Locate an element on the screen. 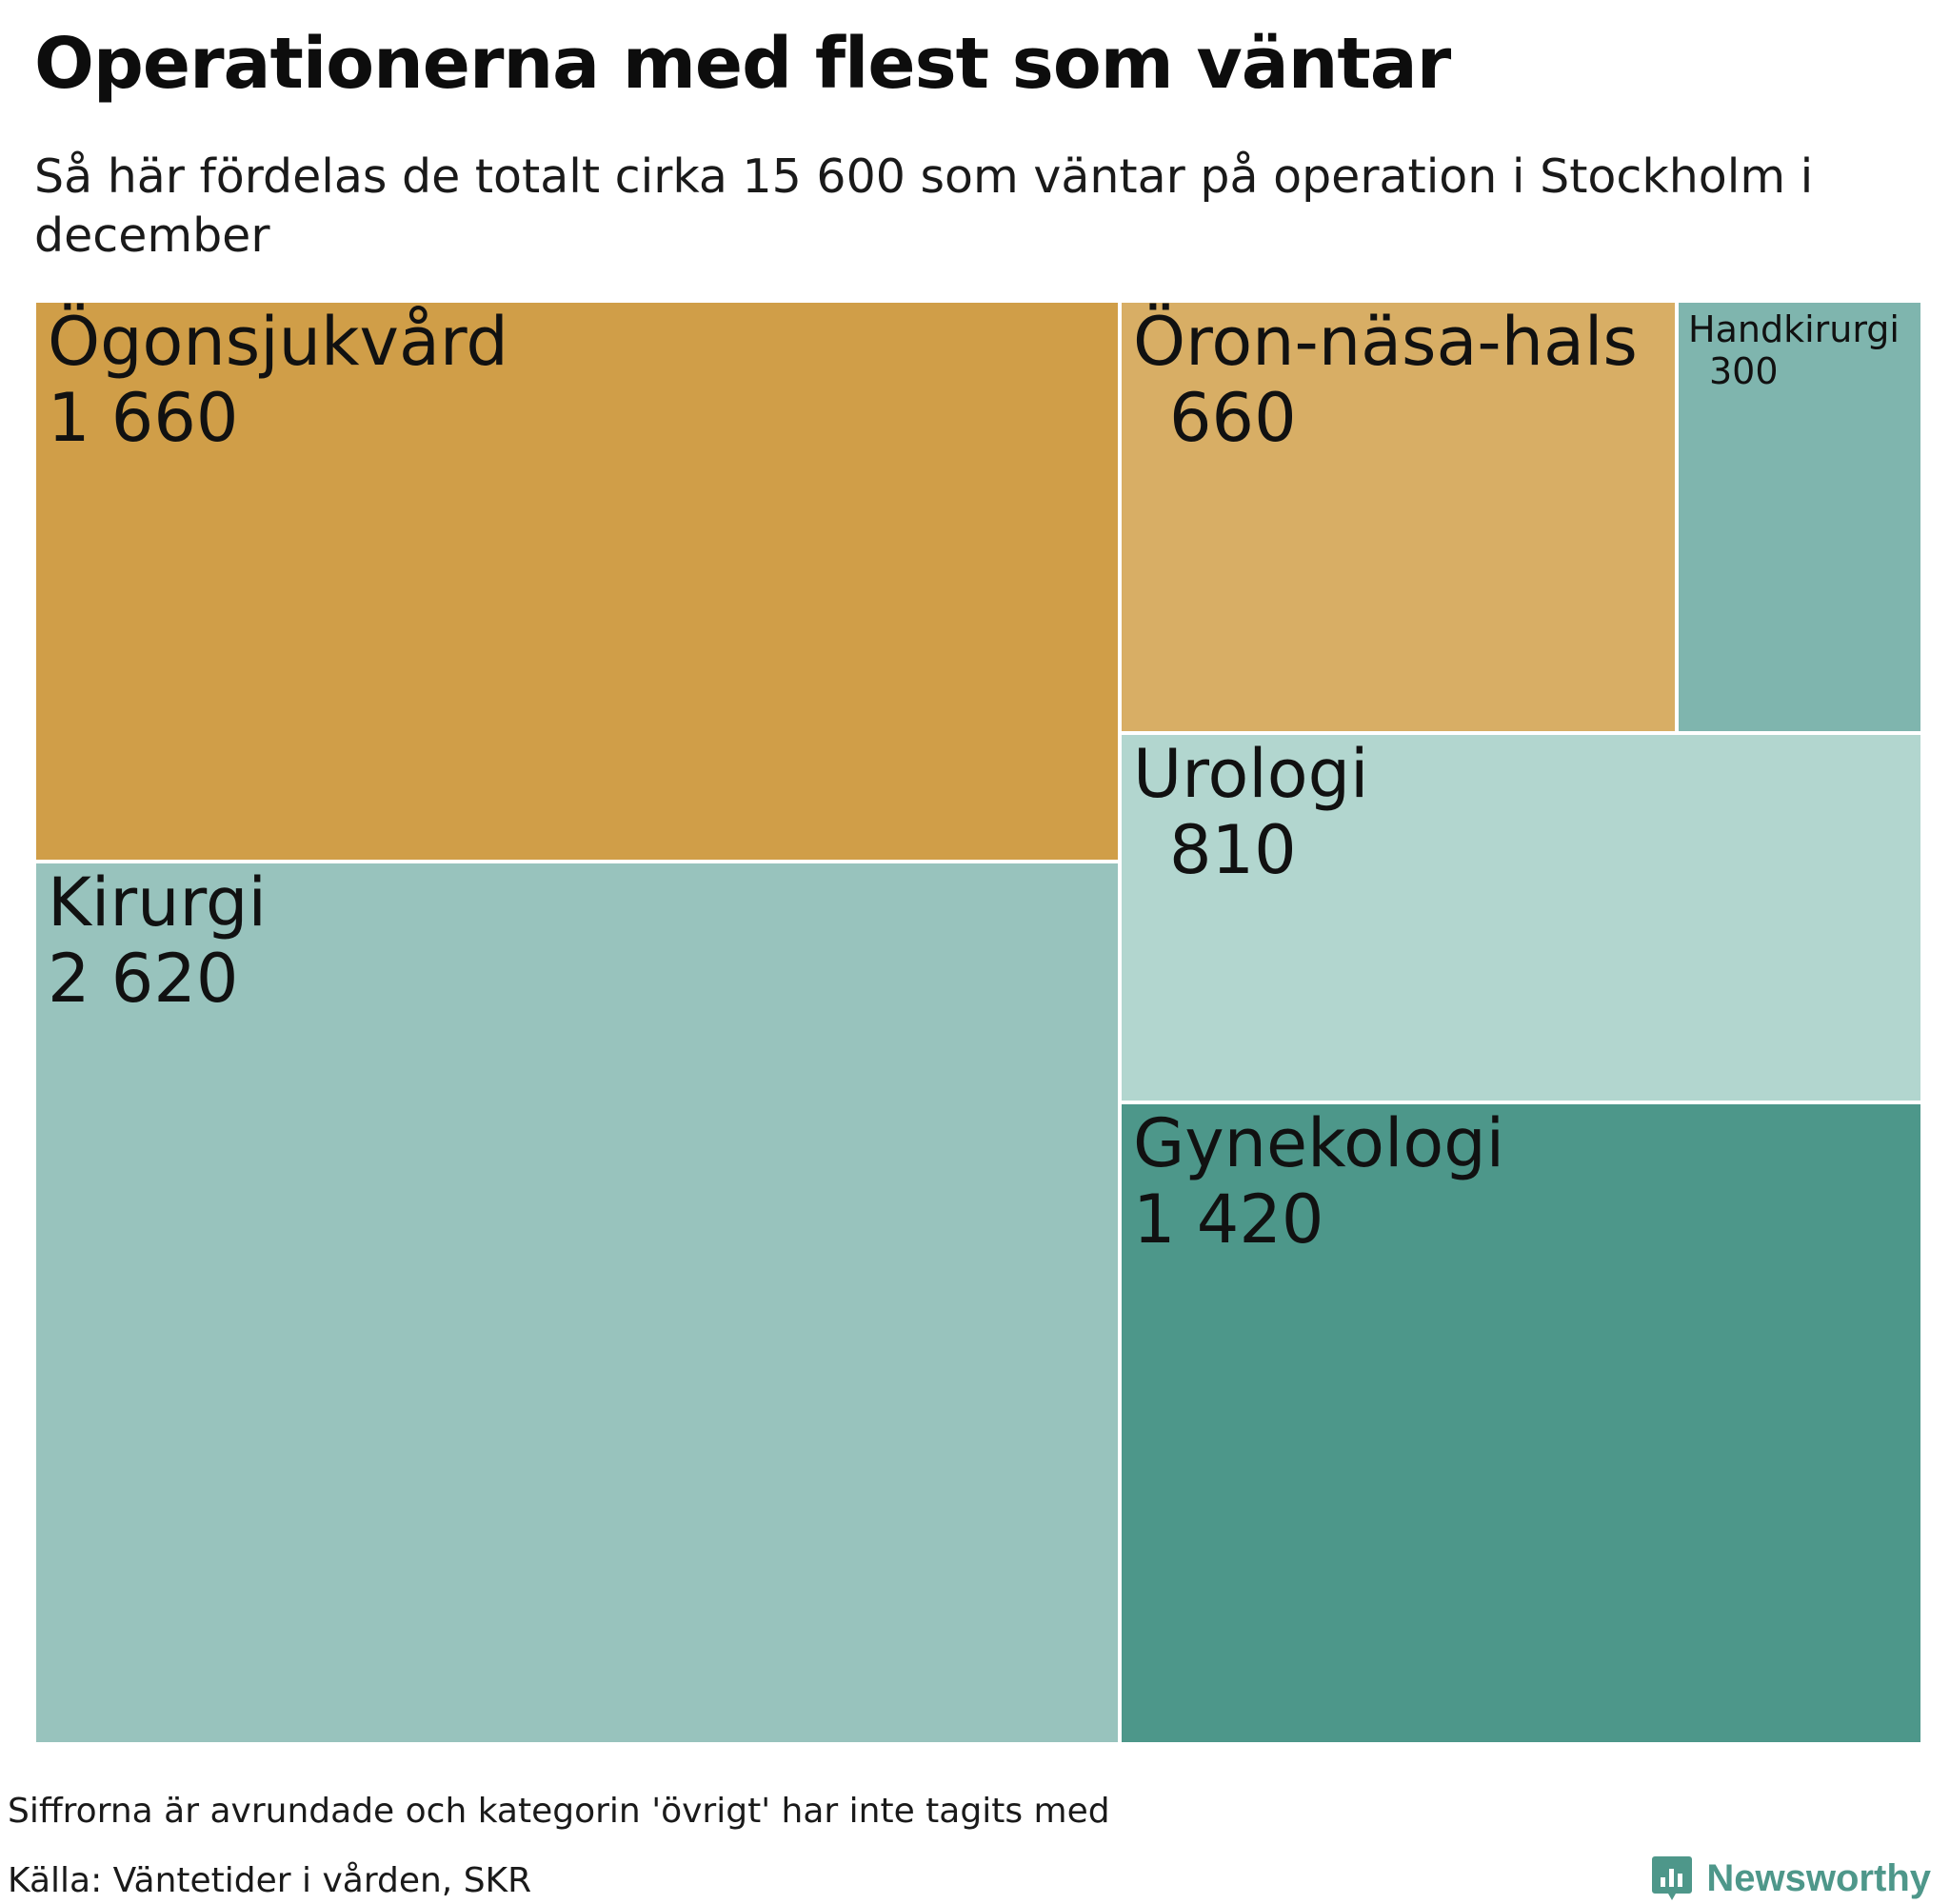  source-note: Källa: Väntetider i vården, SKR is located at coordinates (270, 1880).